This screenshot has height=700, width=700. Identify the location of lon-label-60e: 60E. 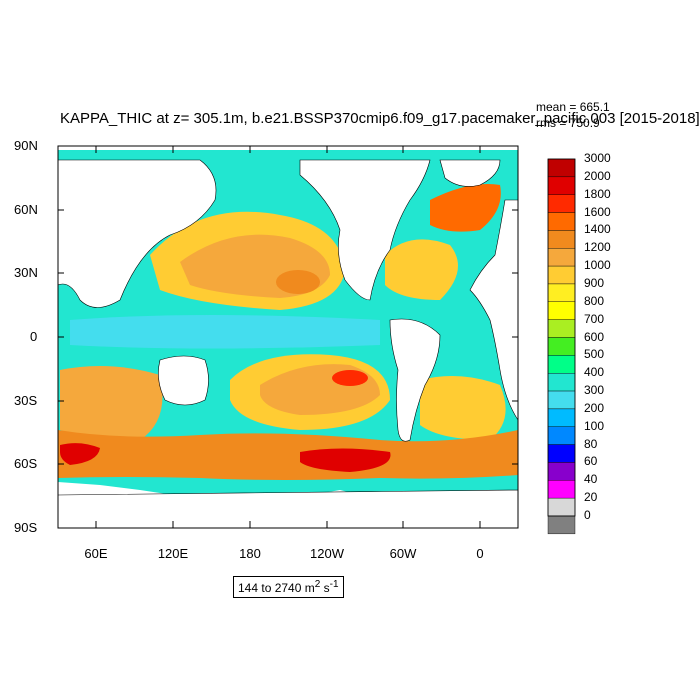
(96, 553).